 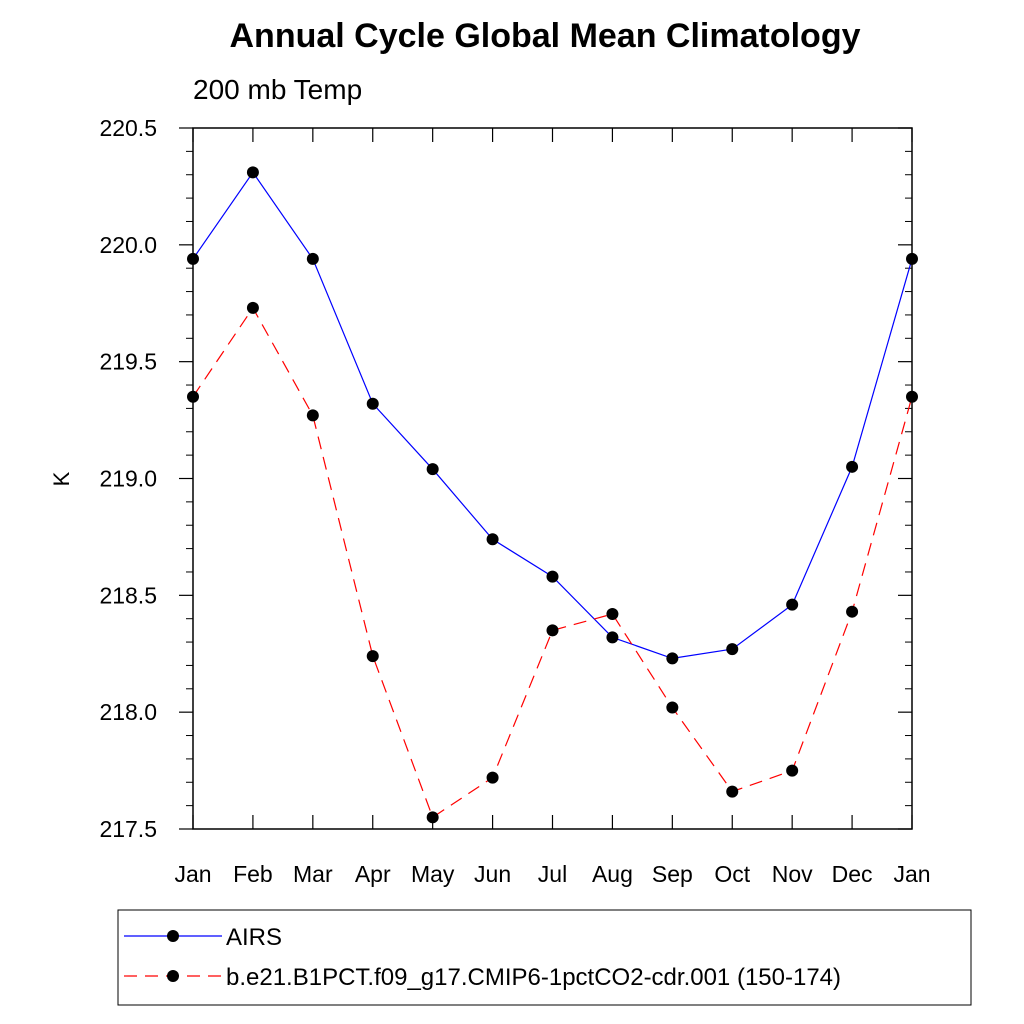 I want to click on y-tick-label: 218.5, so click(x=128, y=595).